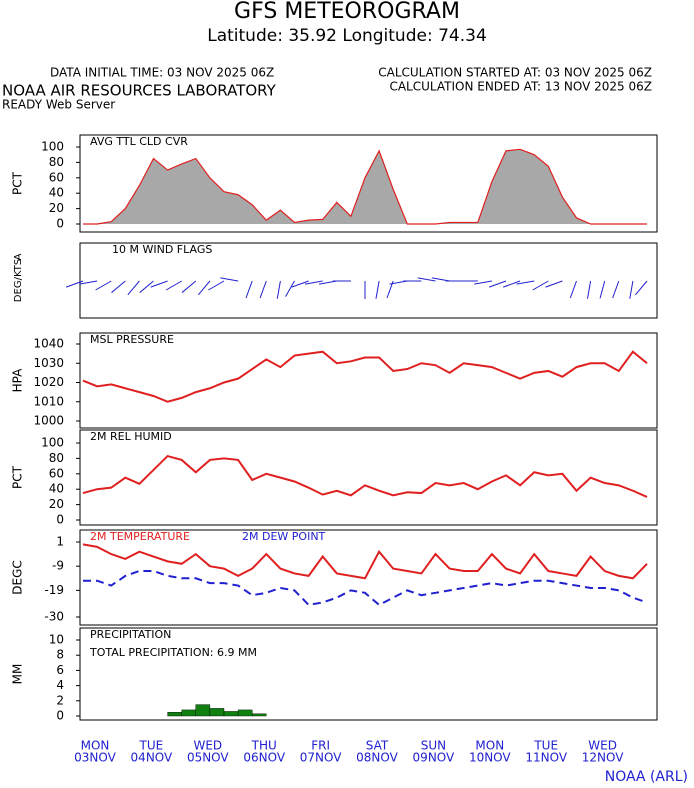 The image size is (694, 788). Describe the element at coordinates (18, 256) in the screenshot. I see `y-axis-note: A` at that location.